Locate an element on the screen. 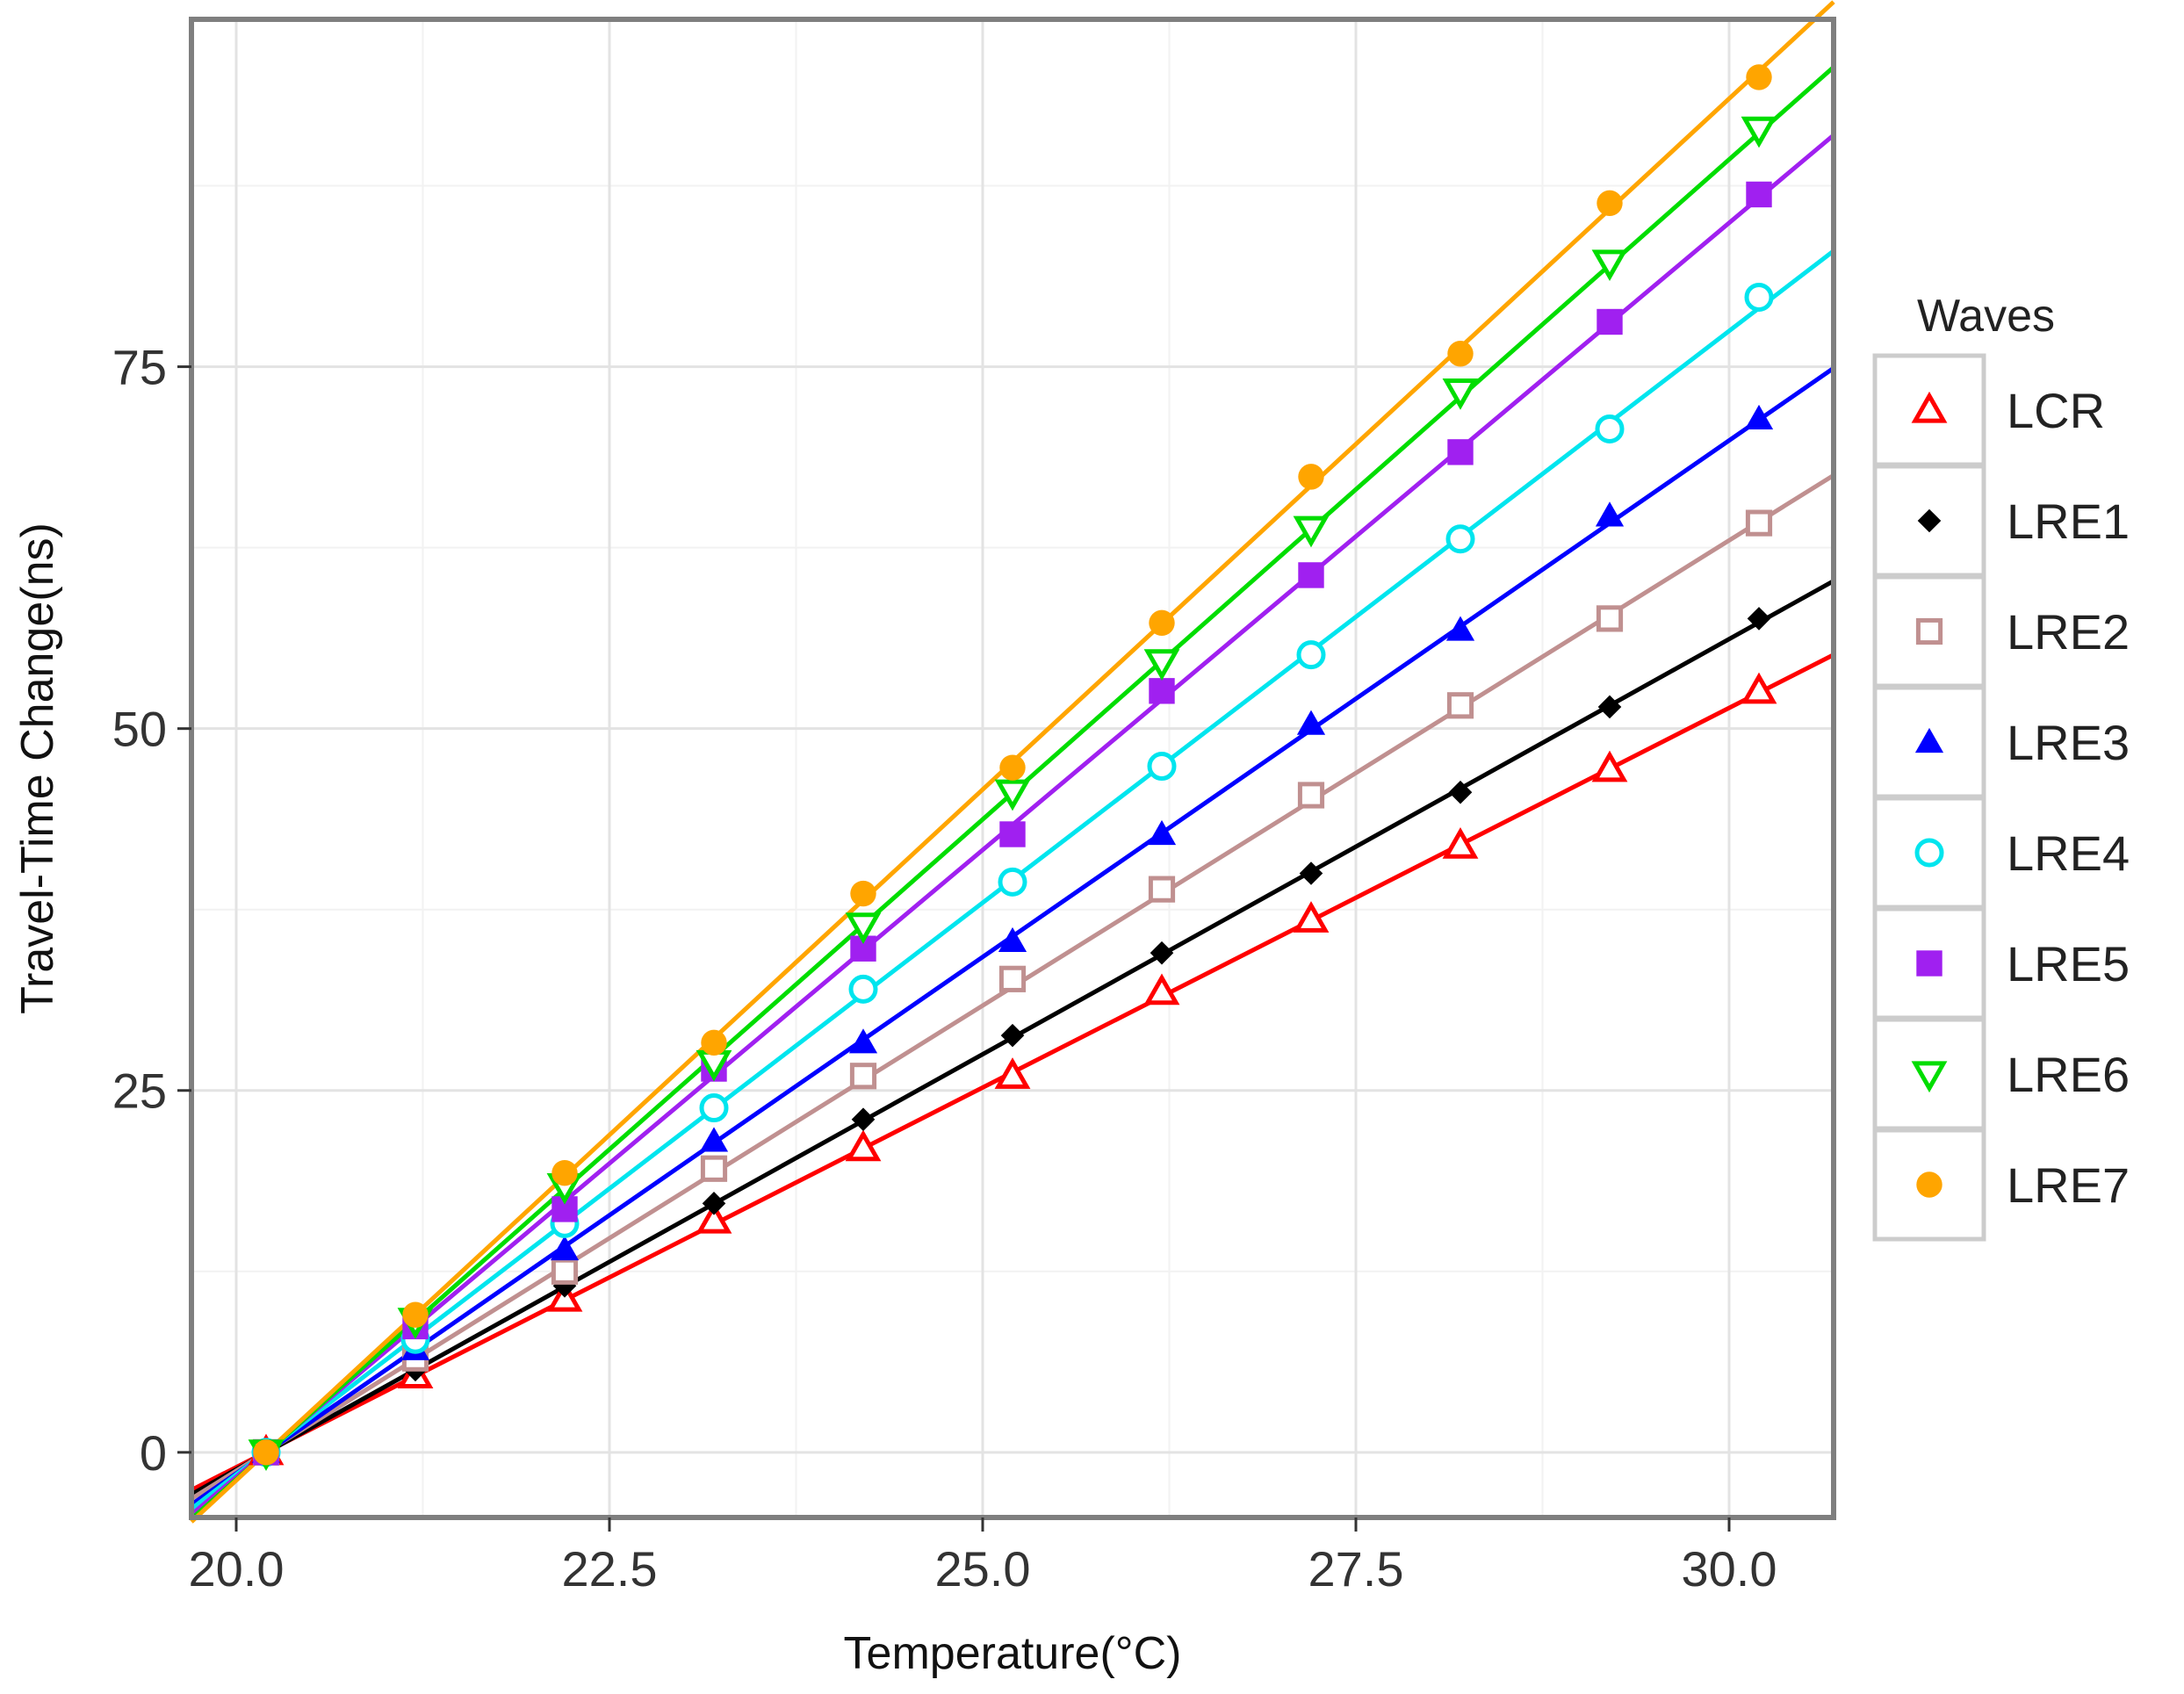  x-tick-label: 20.0 is located at coordinates (237, 1569).